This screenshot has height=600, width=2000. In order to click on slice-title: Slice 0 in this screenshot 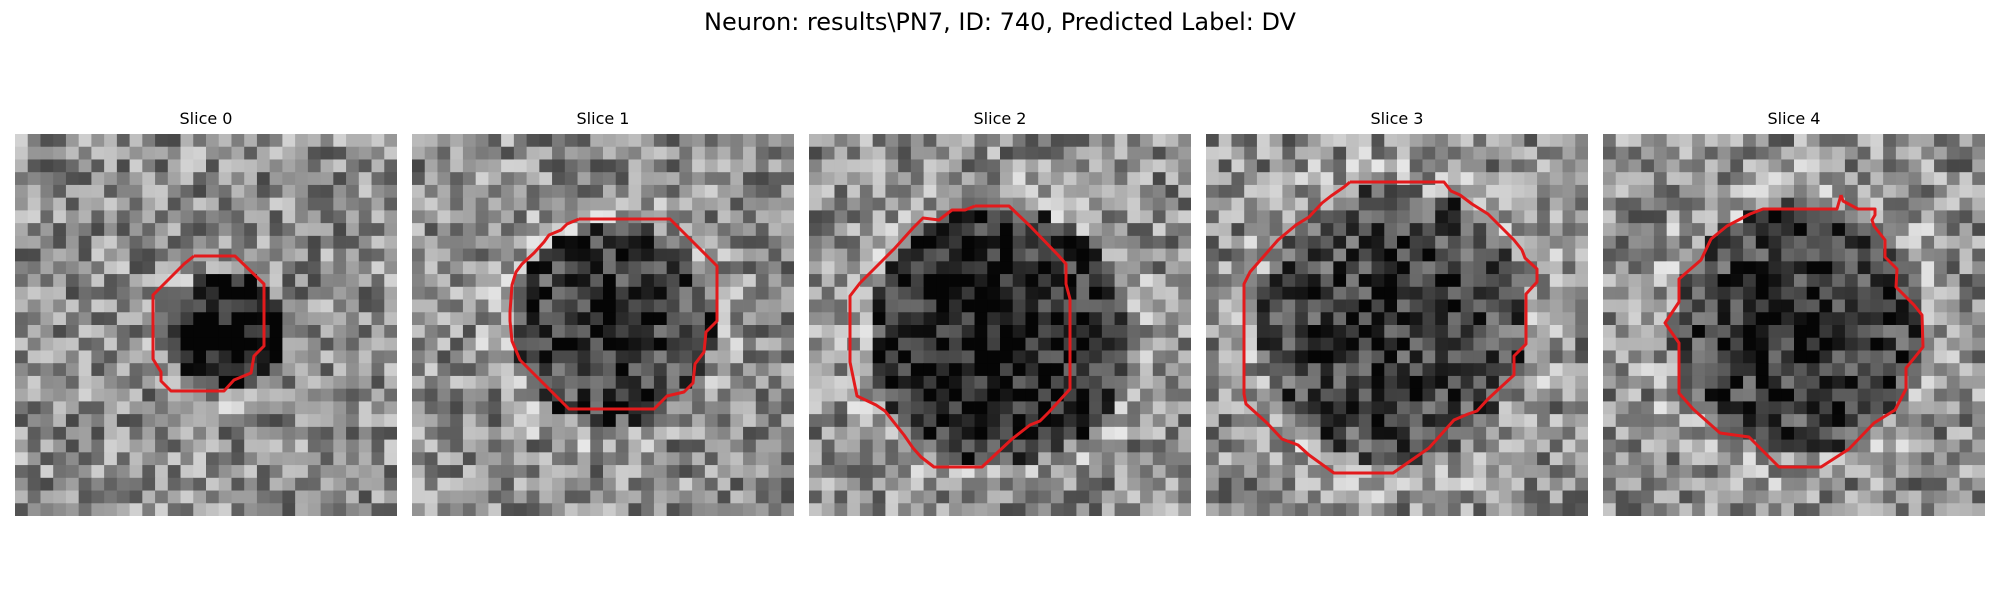, I will do `click(206, 118)`.